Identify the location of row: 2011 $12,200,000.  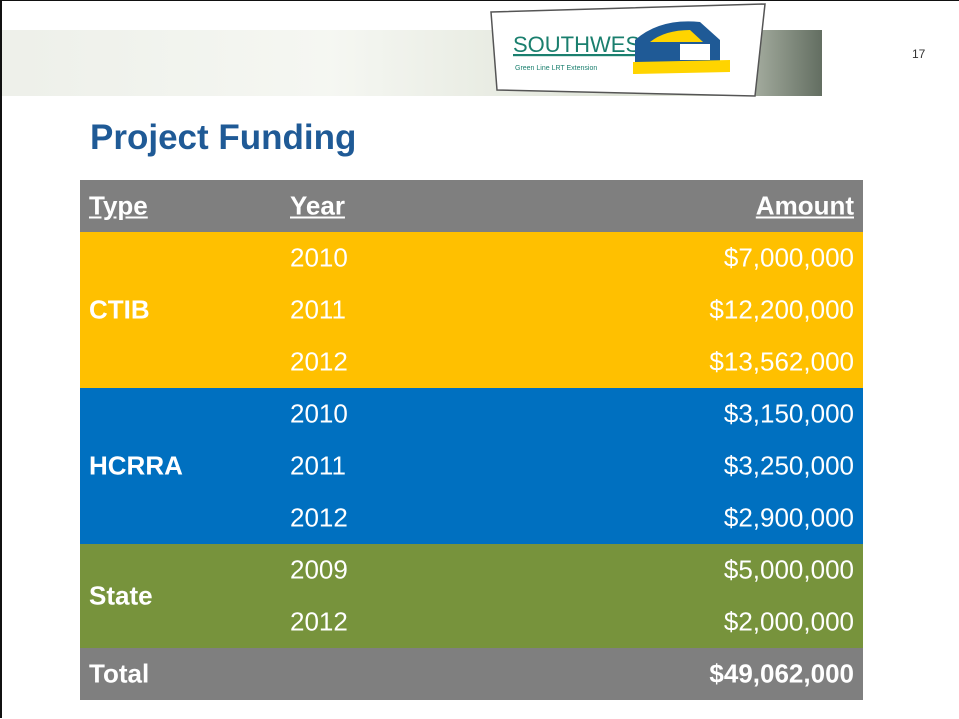
(471, 310).